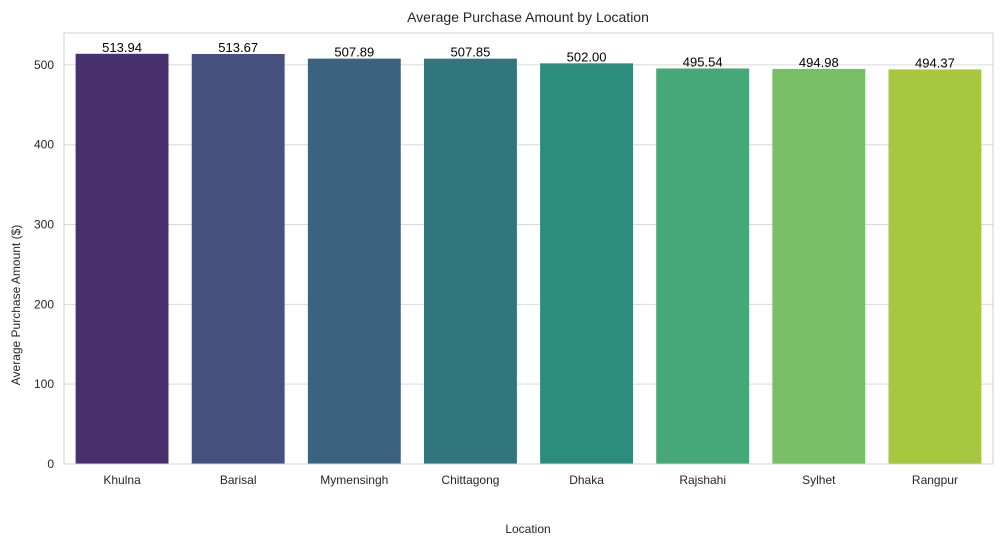 The height and width of the screenshot is (545, 1003). I want to click on data-label: 507.89, so click(354, 52).